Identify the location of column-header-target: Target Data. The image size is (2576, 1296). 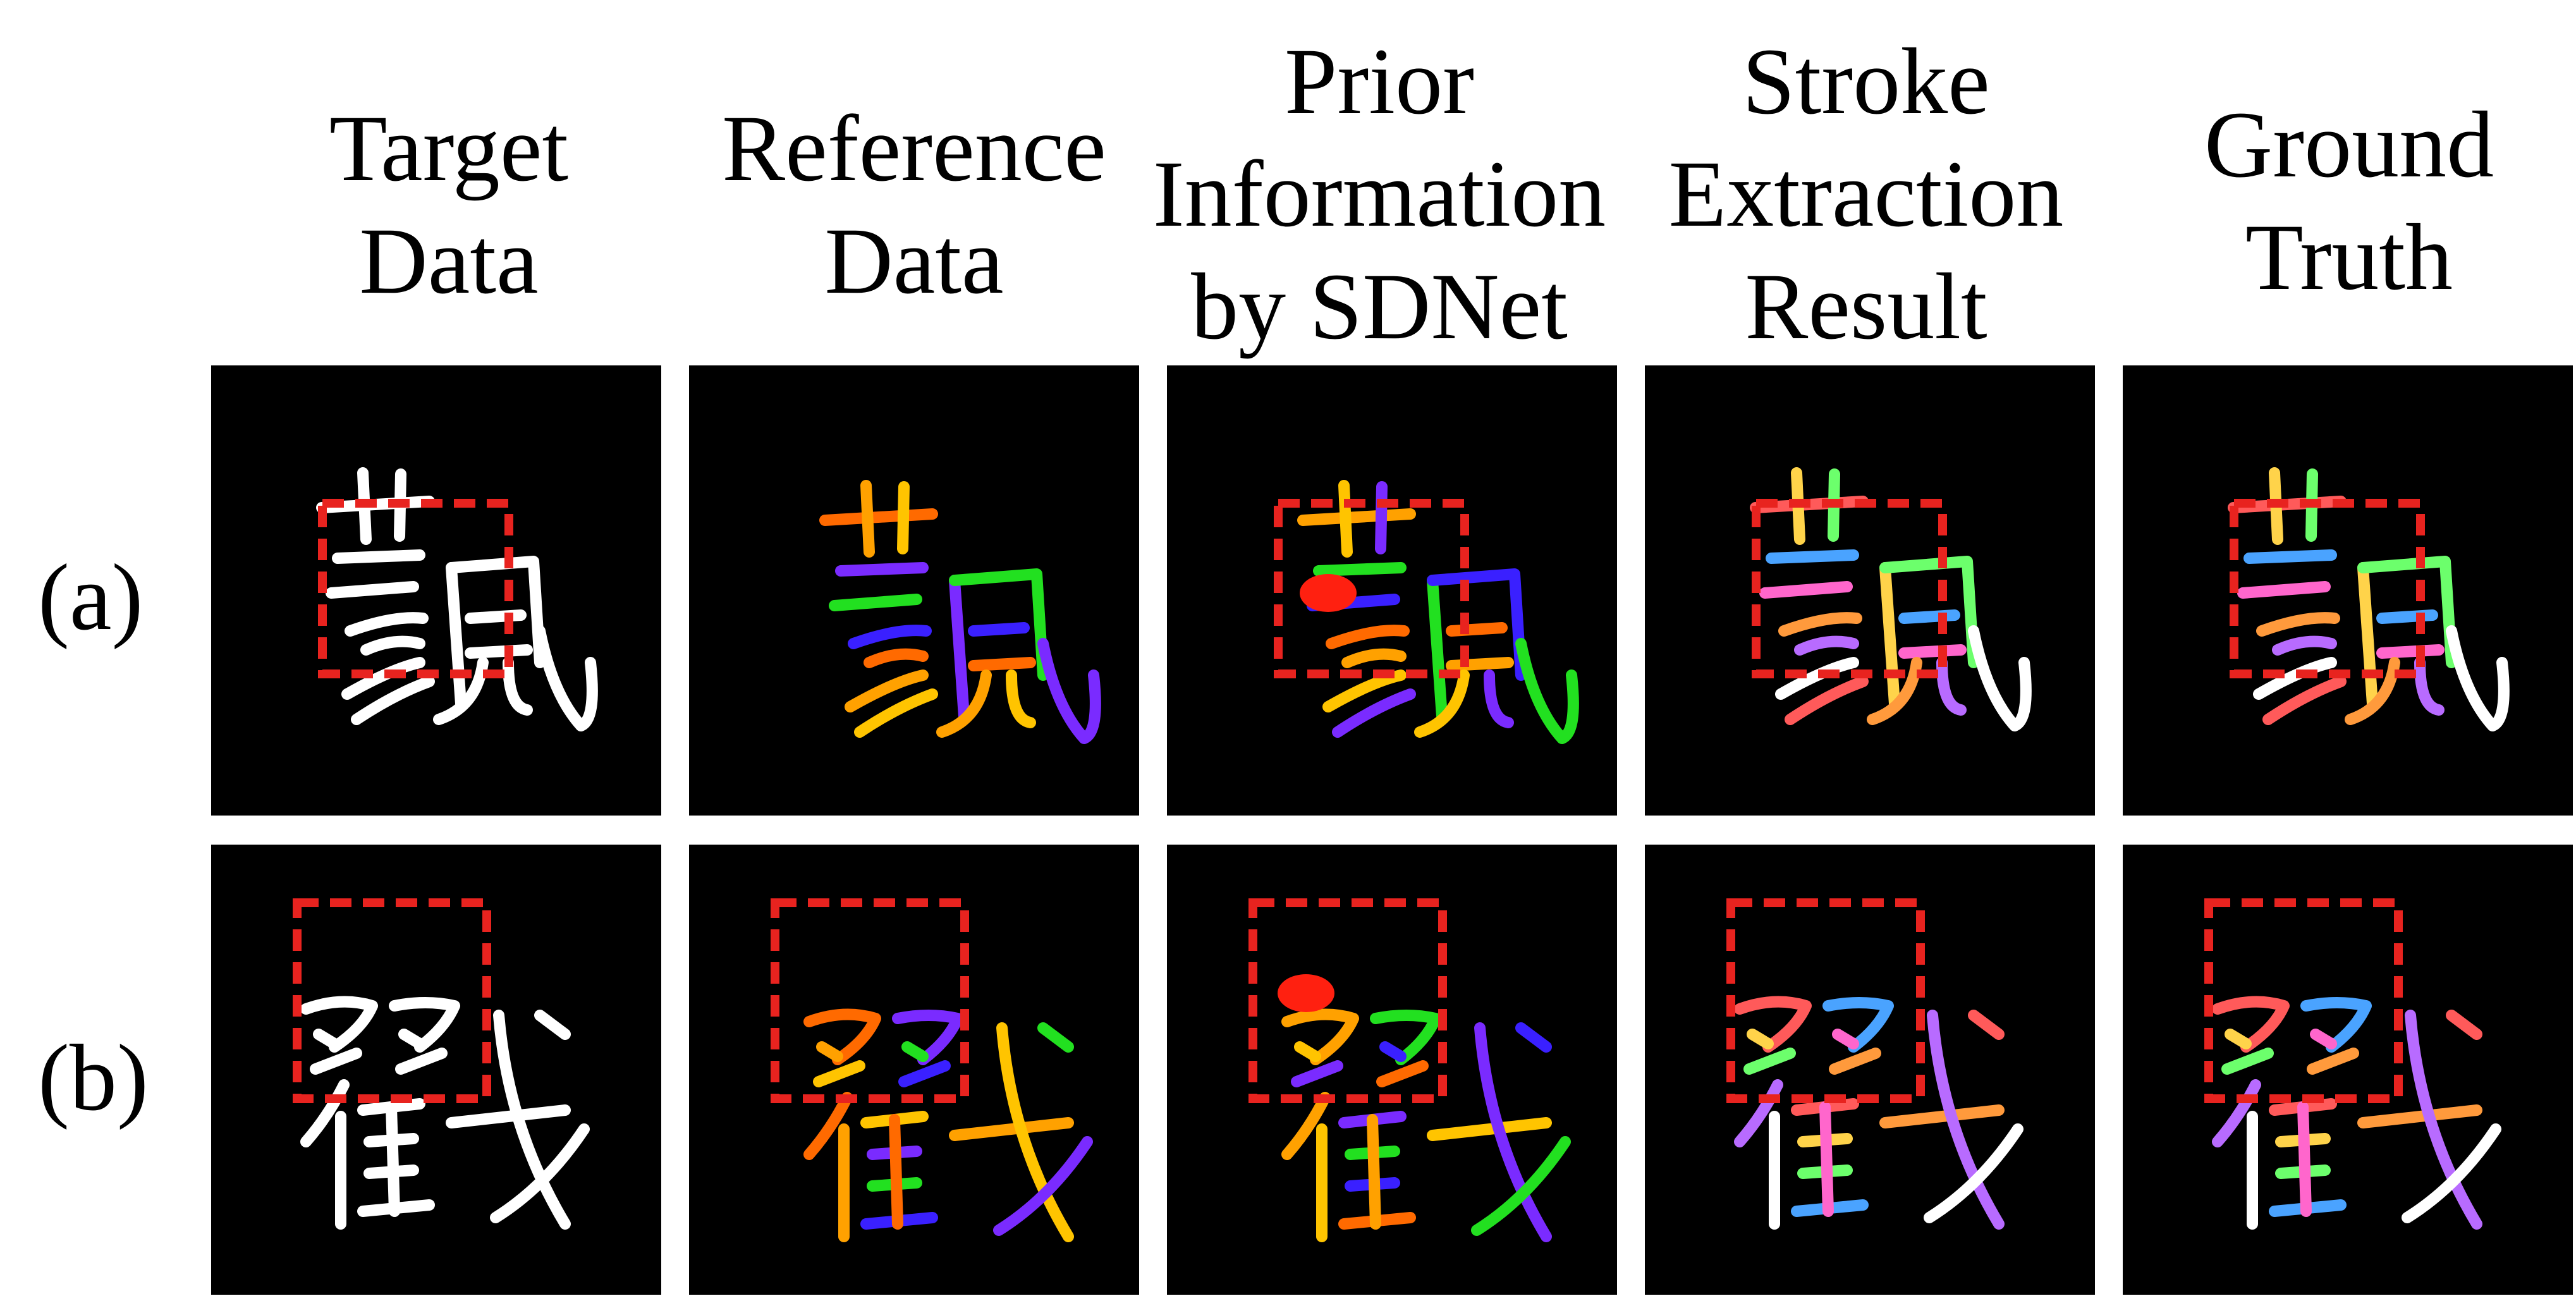
(449, 205).